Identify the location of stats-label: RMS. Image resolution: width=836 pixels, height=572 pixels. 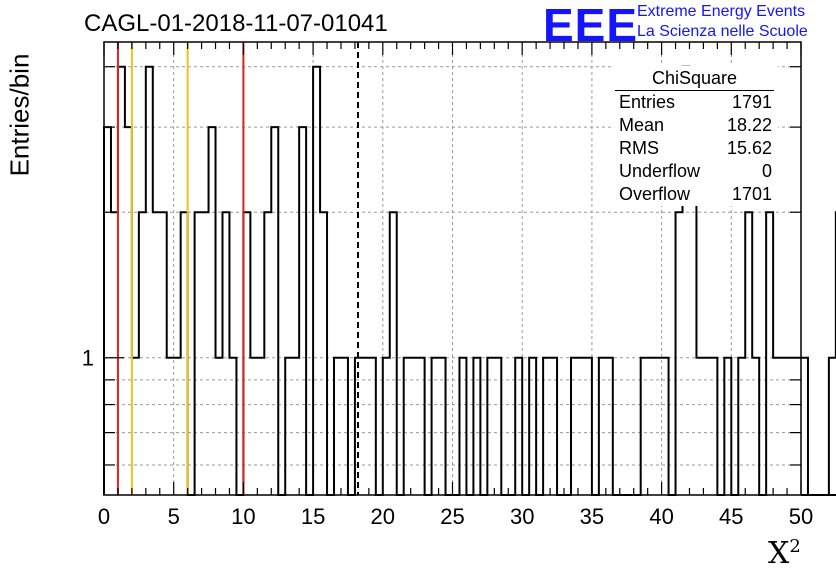
(639, 148).